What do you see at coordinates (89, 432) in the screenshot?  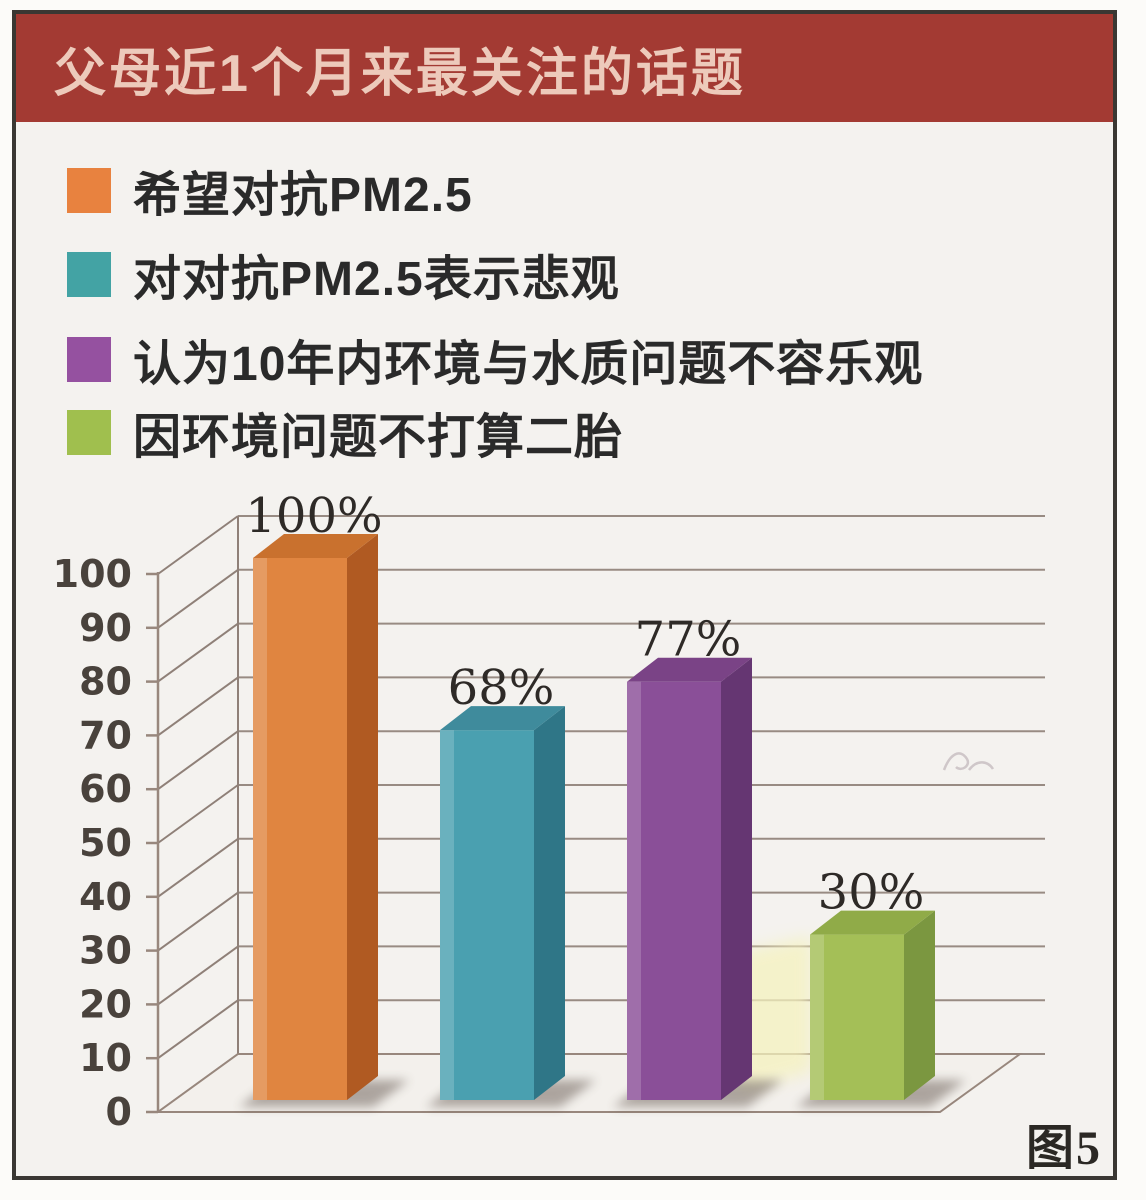 I see `legend-swatch-green` at bounding box center [89, 432].